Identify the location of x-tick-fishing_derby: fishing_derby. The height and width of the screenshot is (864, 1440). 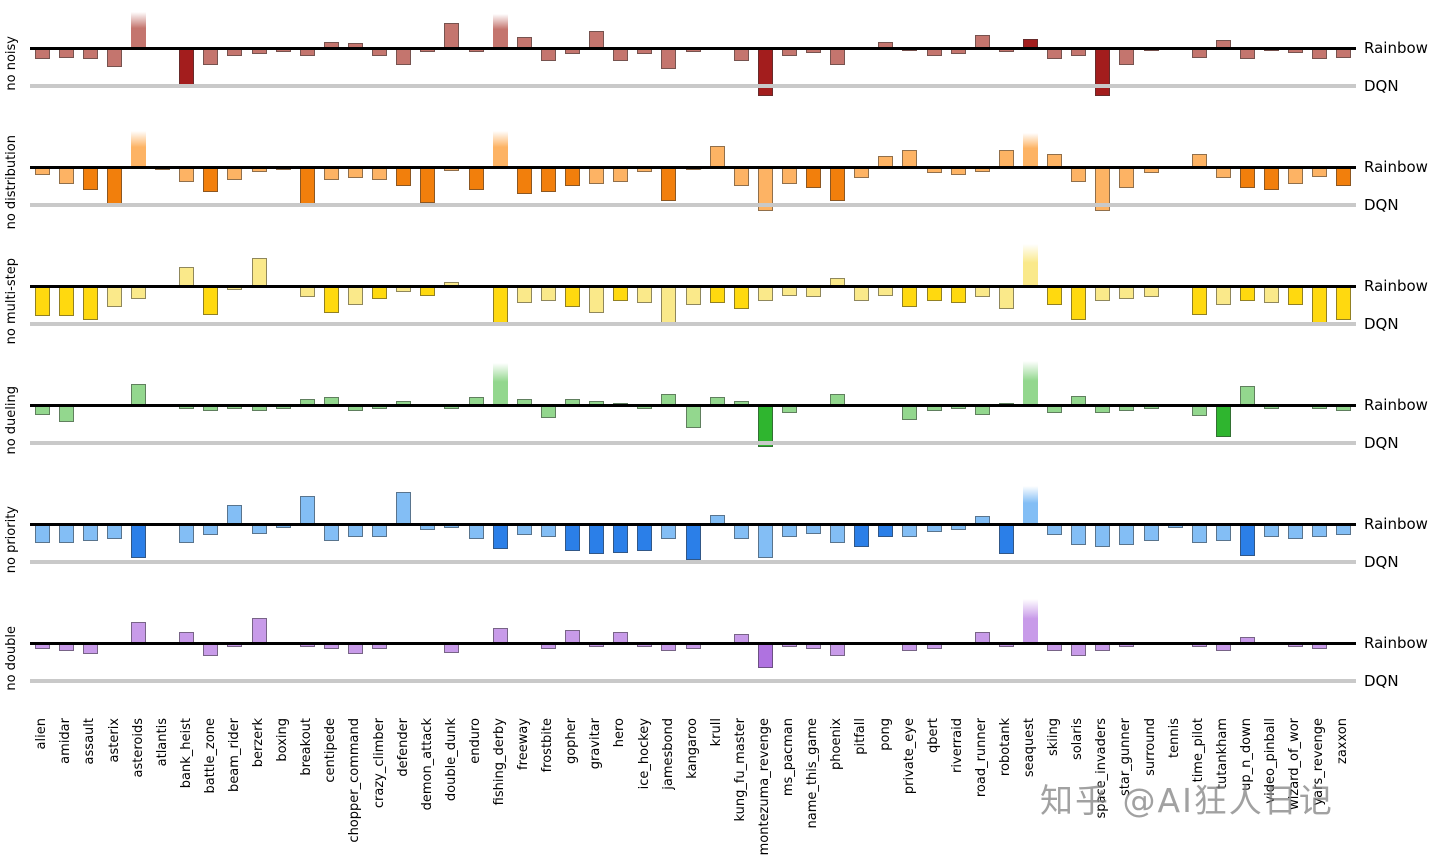
(500, 789).